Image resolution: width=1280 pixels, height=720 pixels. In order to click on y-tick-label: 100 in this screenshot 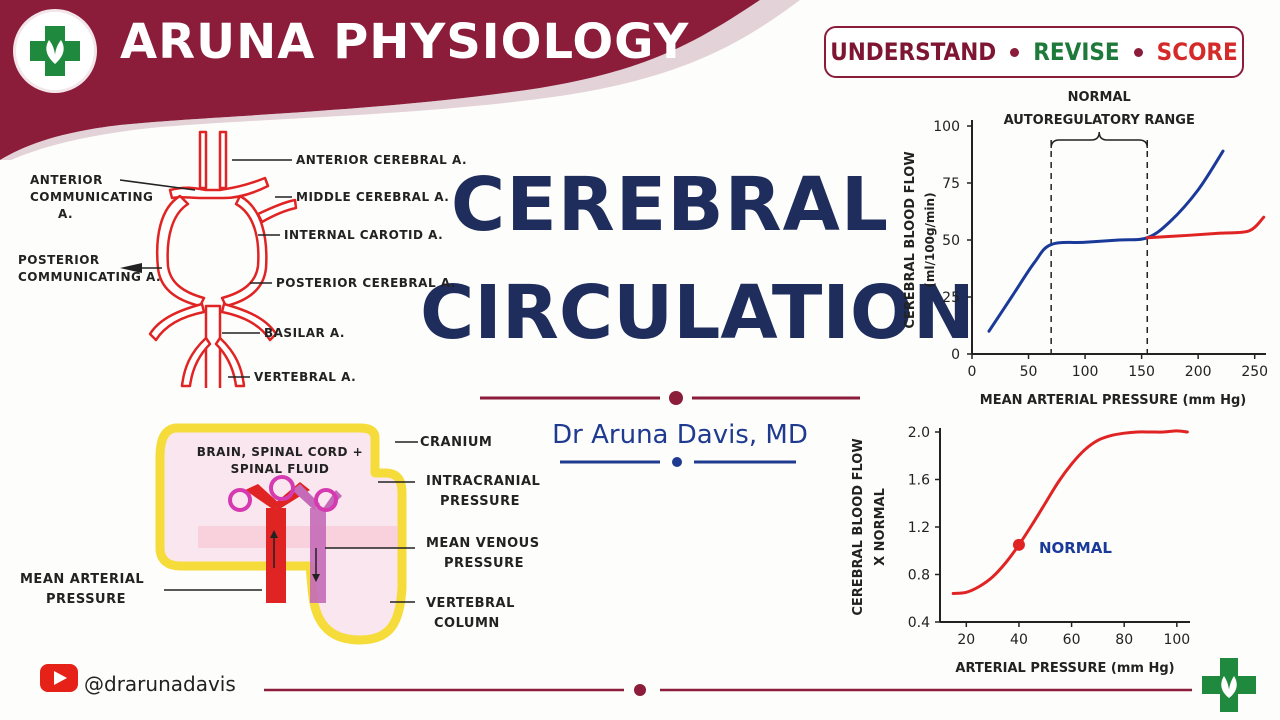, I will do `click(946, 127)`.